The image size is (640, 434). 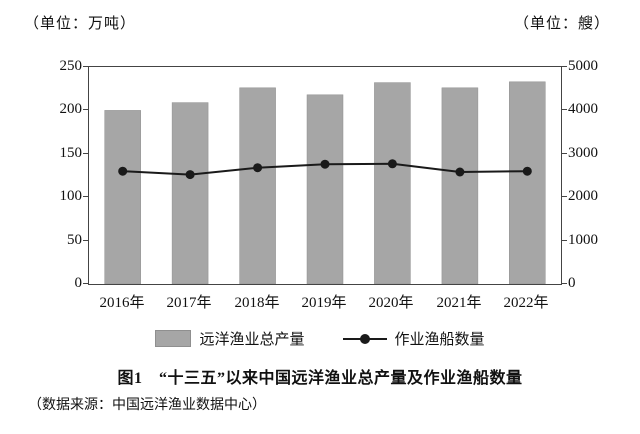 I want to click on left-axis-unit-label: （单位：万吨）, so click(x=80, y=24).